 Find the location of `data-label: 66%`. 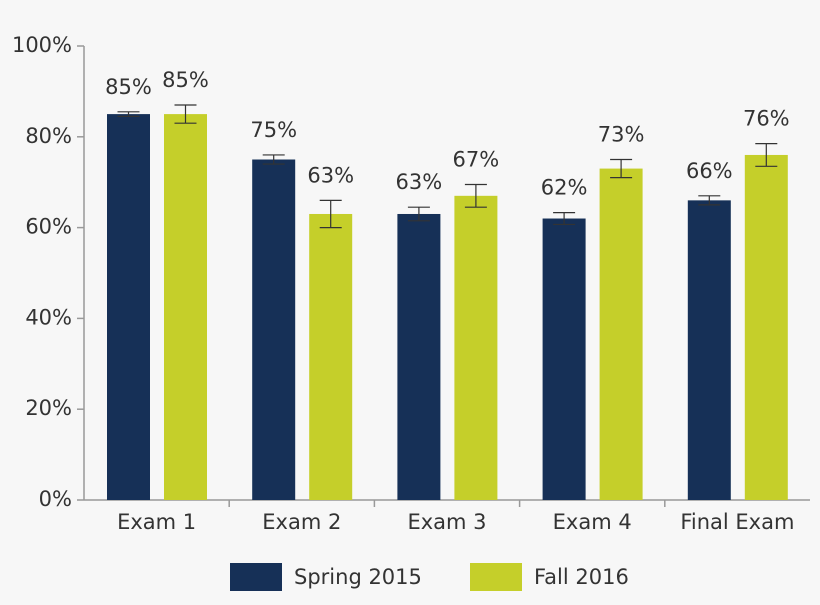

data-label: 66% is located at coordinates (709, 171).